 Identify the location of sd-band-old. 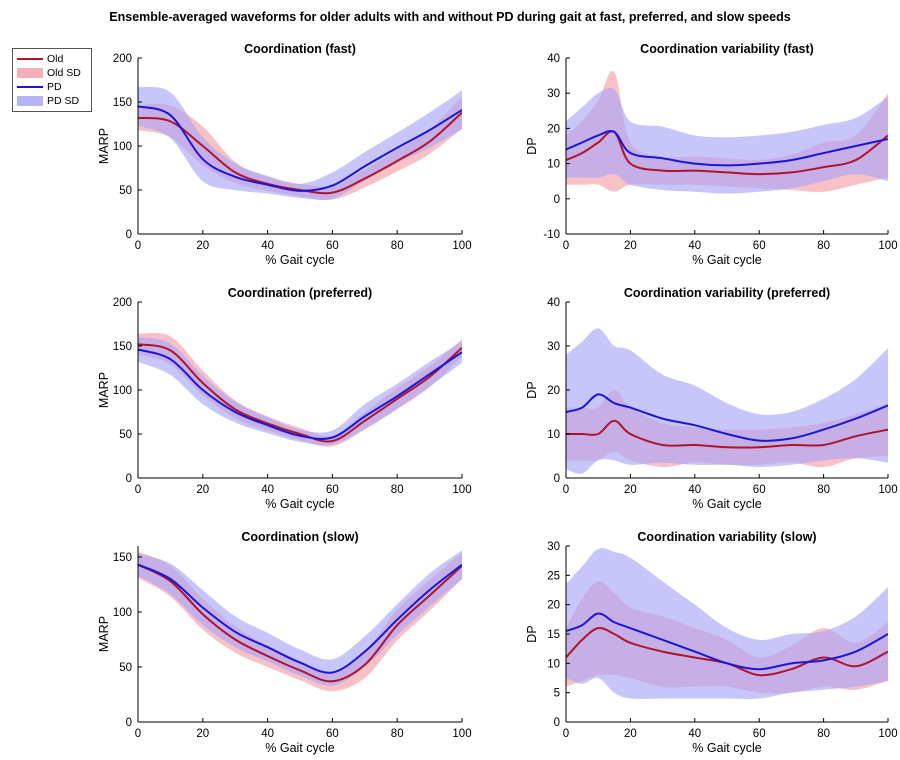
(300, 621).